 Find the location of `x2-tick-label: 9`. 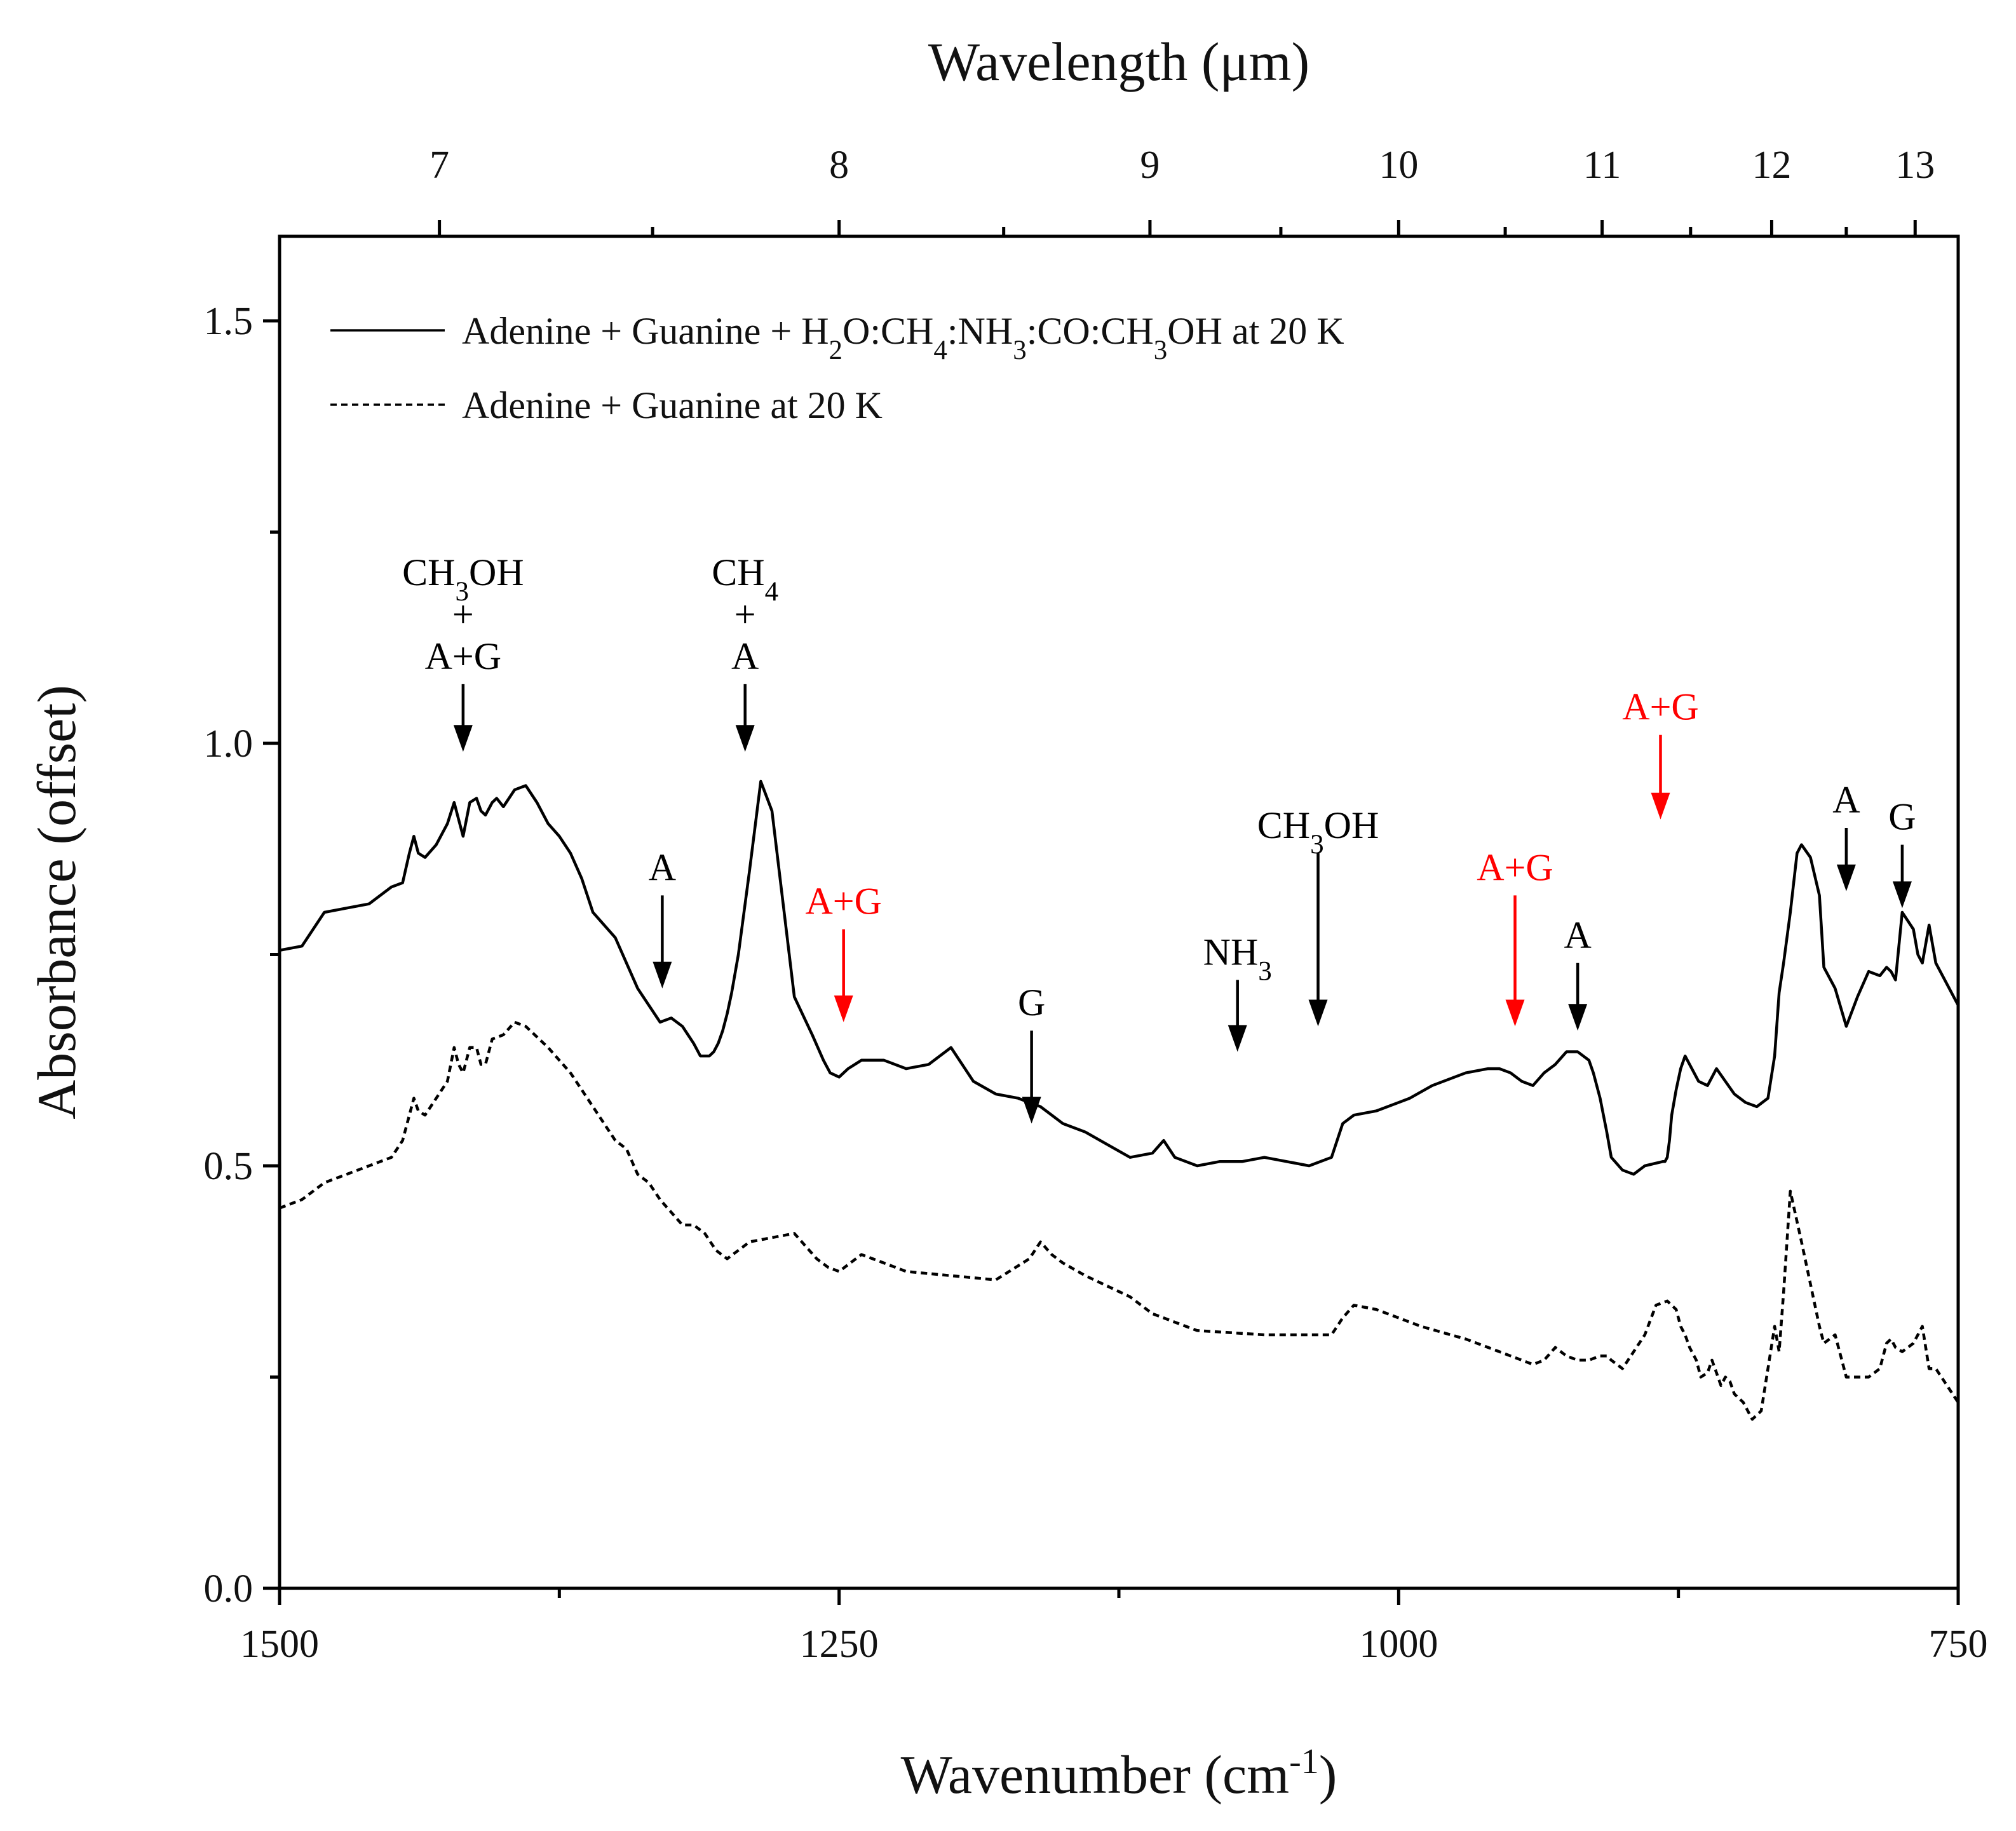

x2-tick-label: 9 is located at coordinates (1150, 165).